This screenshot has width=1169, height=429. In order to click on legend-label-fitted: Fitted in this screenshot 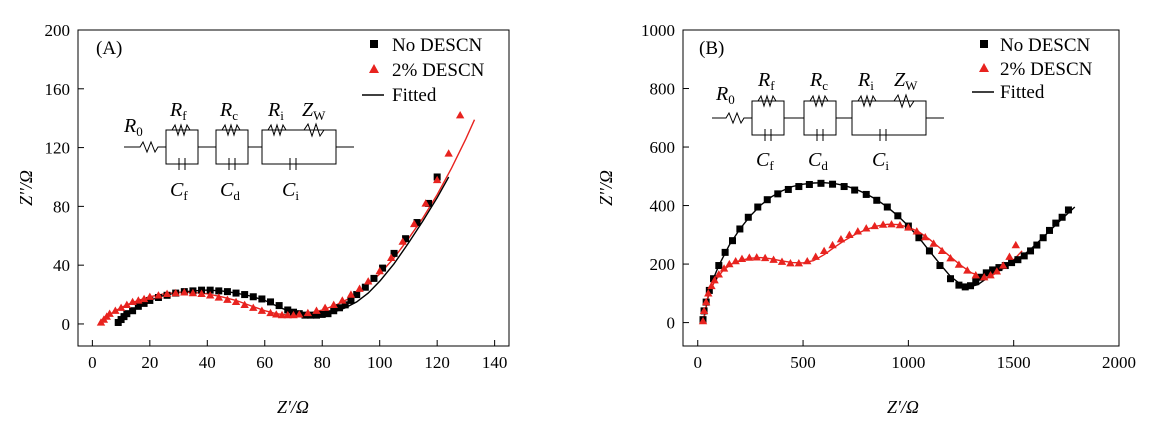, I will do `click(1022, 92)`.